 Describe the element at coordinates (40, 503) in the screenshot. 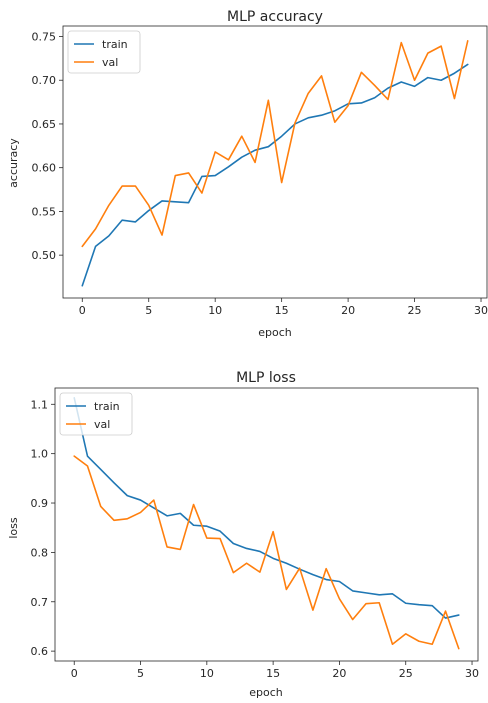

I see `loss-y-tick-label: 0.9` at that location.